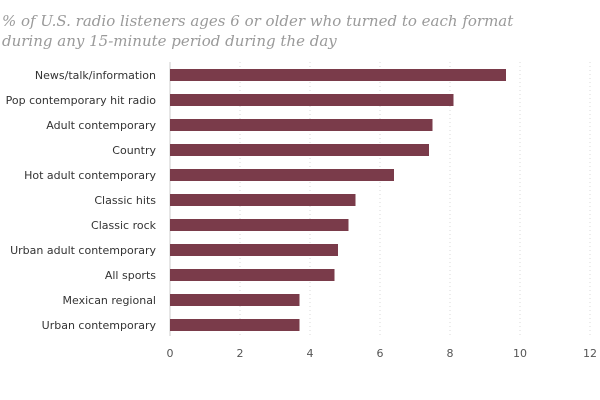 This screenshot has width=600, height=400. Describe the element at coordinates (95, 75) in the screenshot. I see `category-label: News/talk/information` at that location.